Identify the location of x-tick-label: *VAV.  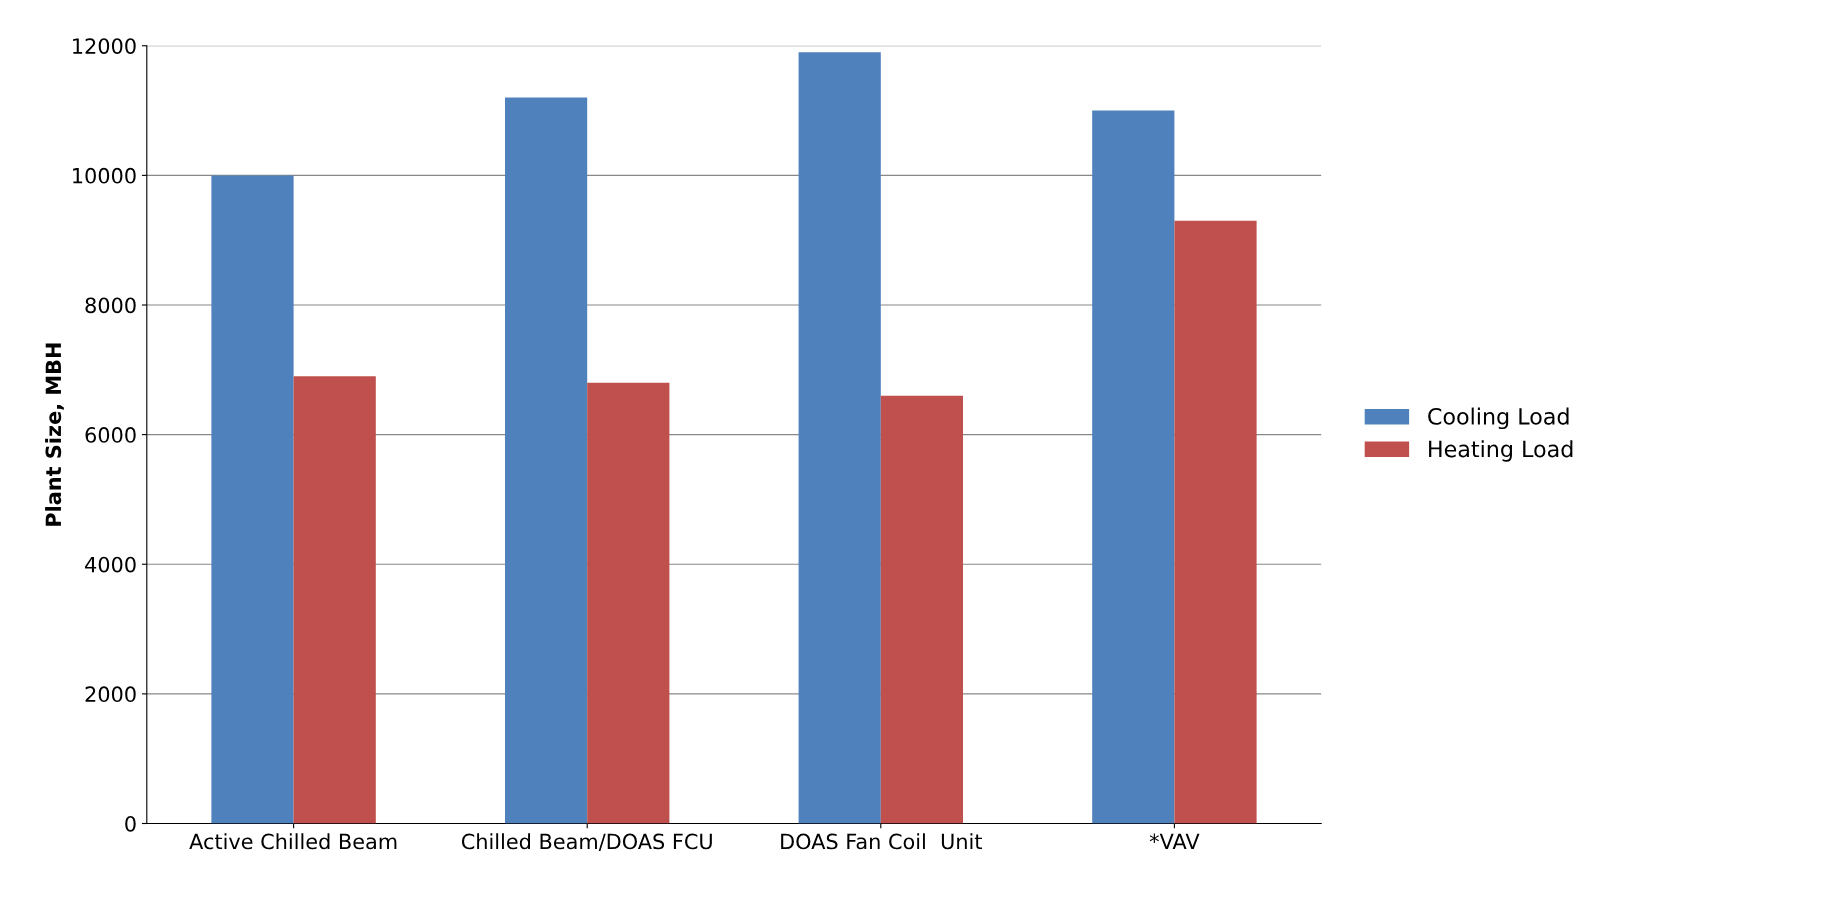
(1174, 841).